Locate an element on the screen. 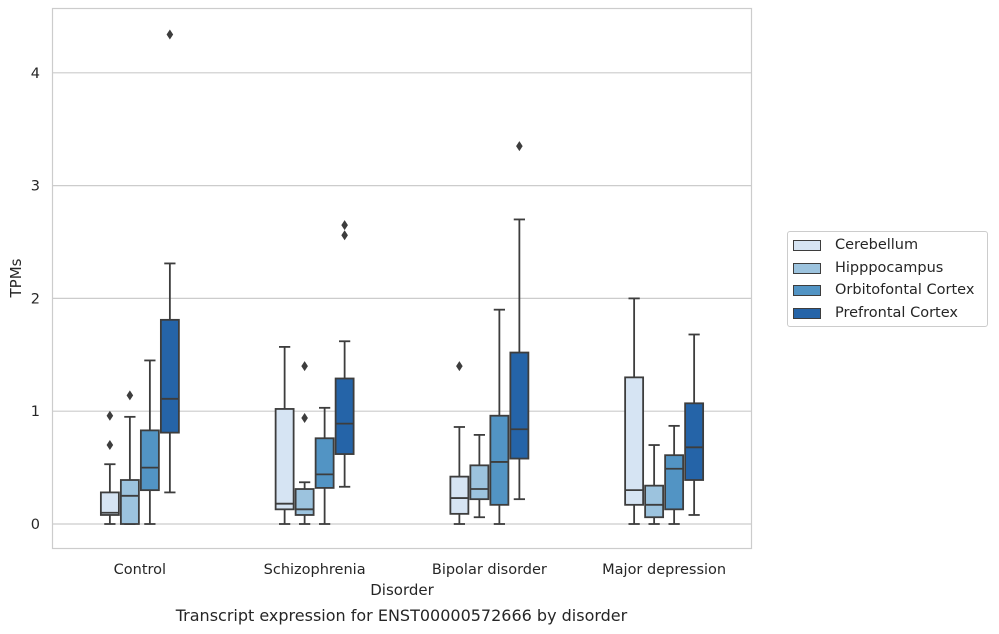 The height and width of the screenshot is (634, 999). y-tick-label: 1 is located at coordinates (35, 412).